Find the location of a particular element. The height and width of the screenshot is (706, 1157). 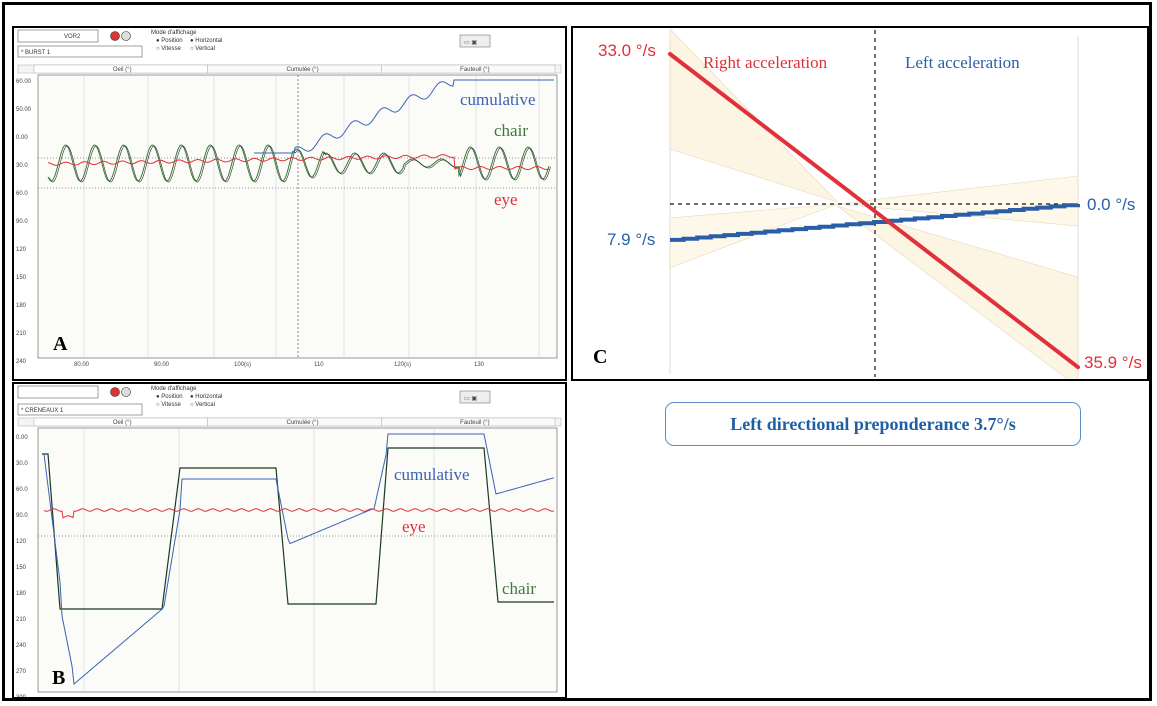

chair-trace-b is located at coordinates (298, 528).